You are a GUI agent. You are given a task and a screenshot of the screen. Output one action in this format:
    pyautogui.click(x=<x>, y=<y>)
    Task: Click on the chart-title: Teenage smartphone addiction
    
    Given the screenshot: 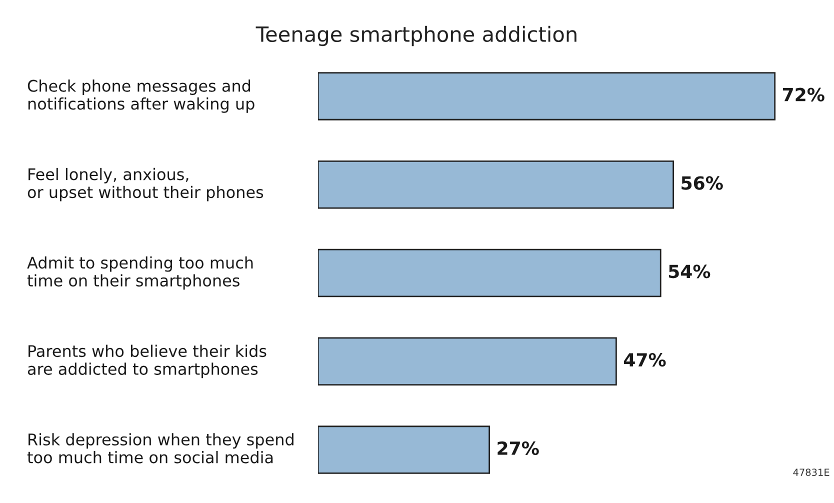 What is the action you would take?
    pyautogui.click(x=416, y=36)
    